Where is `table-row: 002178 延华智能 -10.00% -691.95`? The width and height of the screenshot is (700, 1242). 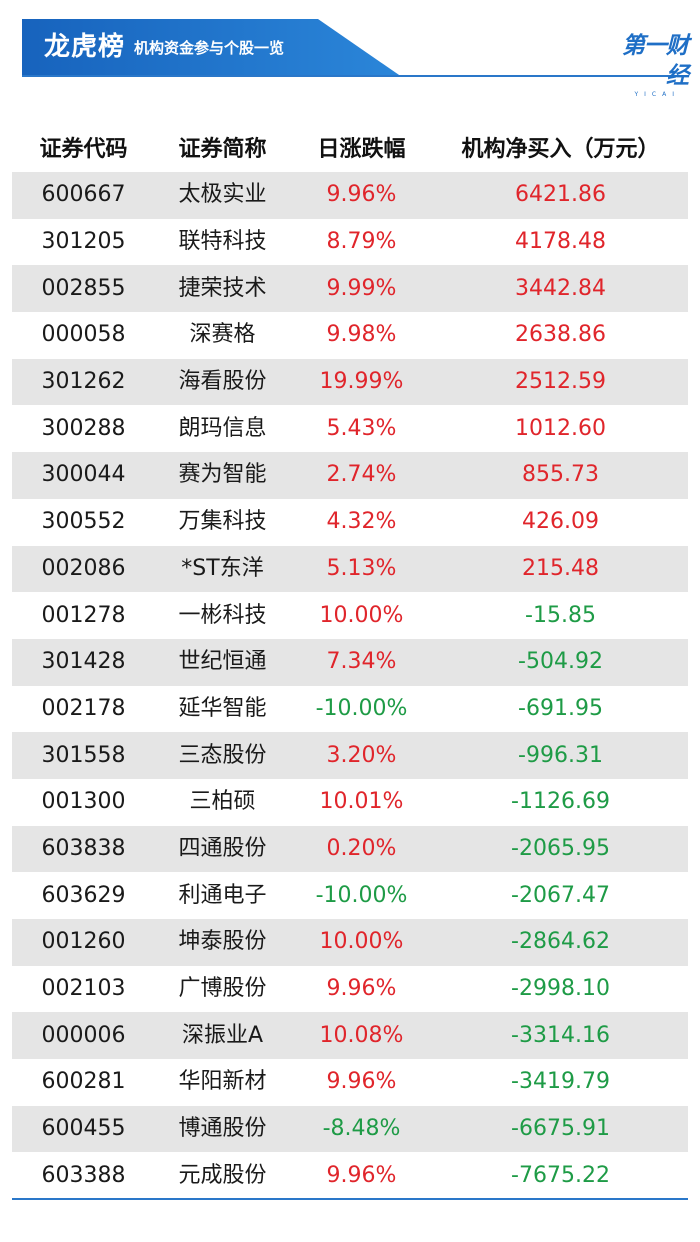
table-row: 002178 延华智能 -10.00% -691.95 is located at coordinates (350, 709).